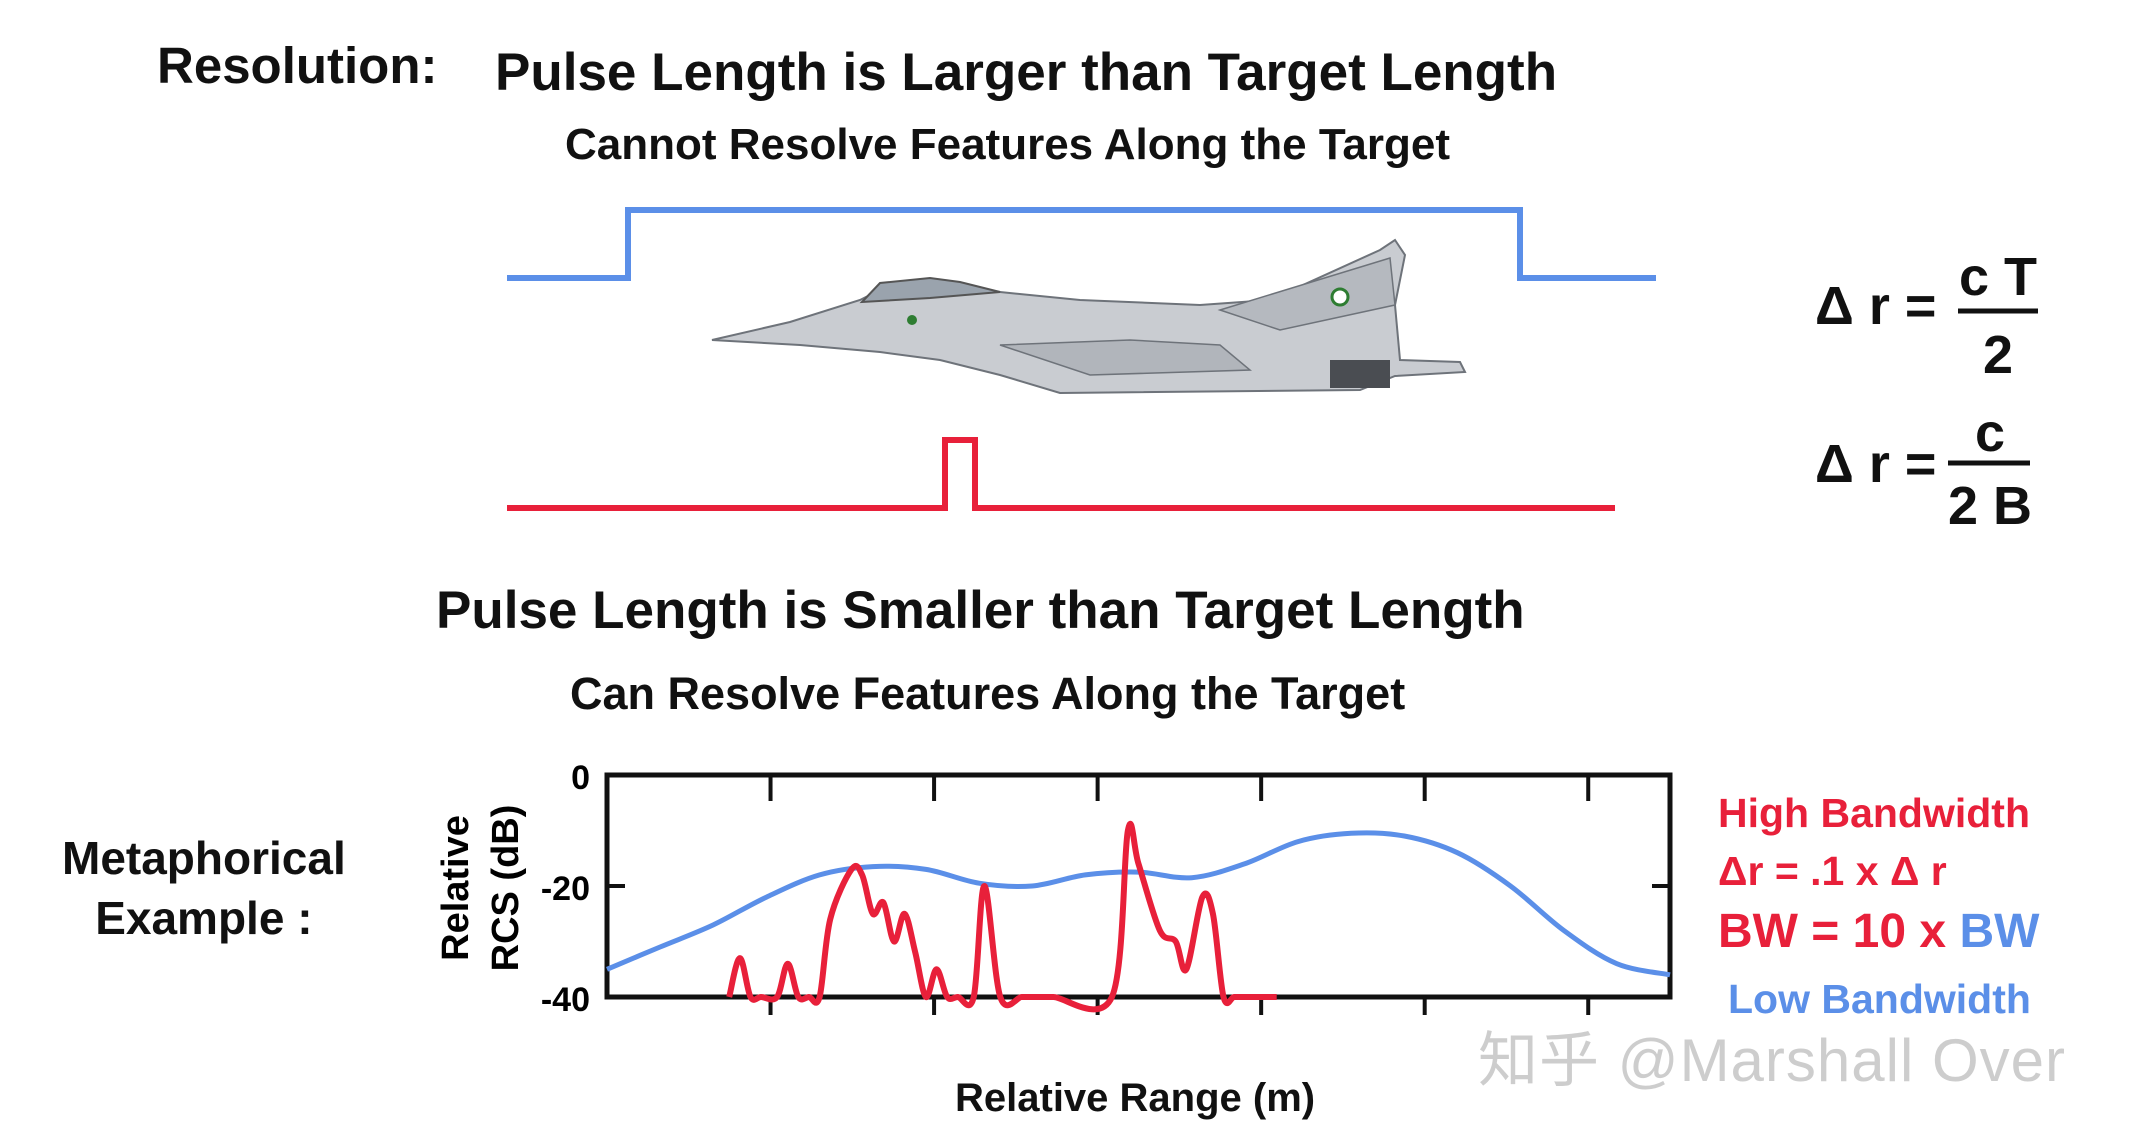  Describe the element at coordinates (1876, 306) in the screenshot. I see `formula-1-lhs: Δ r =` at that location.